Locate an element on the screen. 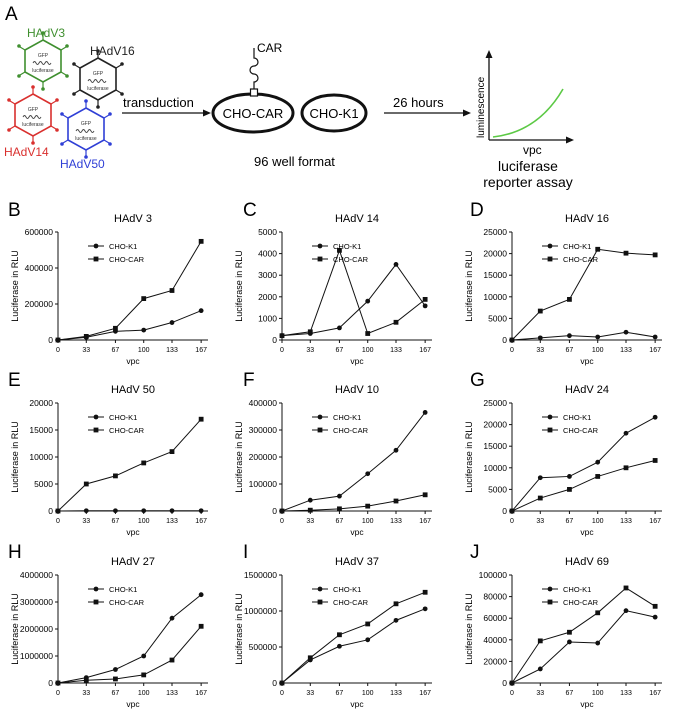  y-tick-label: 500000 is located at coordinates (263, 647).